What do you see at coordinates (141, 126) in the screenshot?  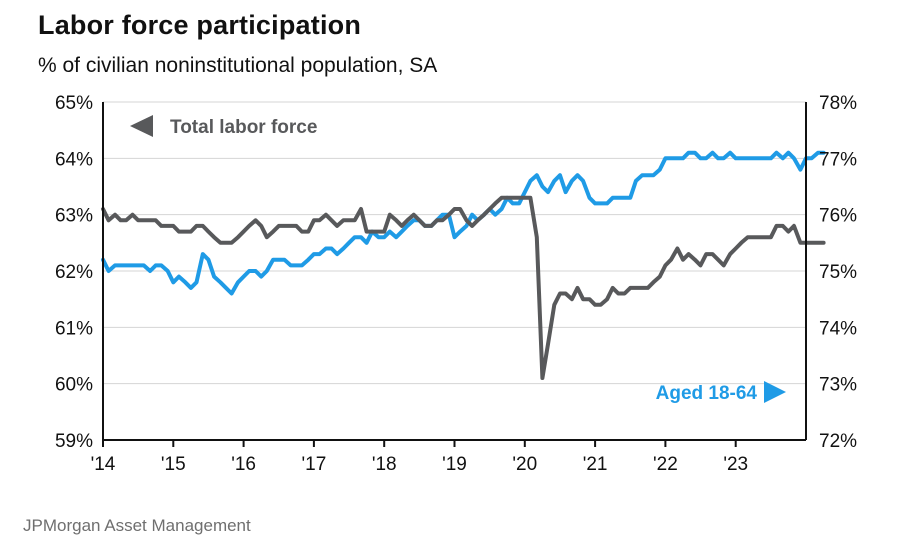 I see `legend-marker-left-triangle-icon` at bounding box center [141, 126].